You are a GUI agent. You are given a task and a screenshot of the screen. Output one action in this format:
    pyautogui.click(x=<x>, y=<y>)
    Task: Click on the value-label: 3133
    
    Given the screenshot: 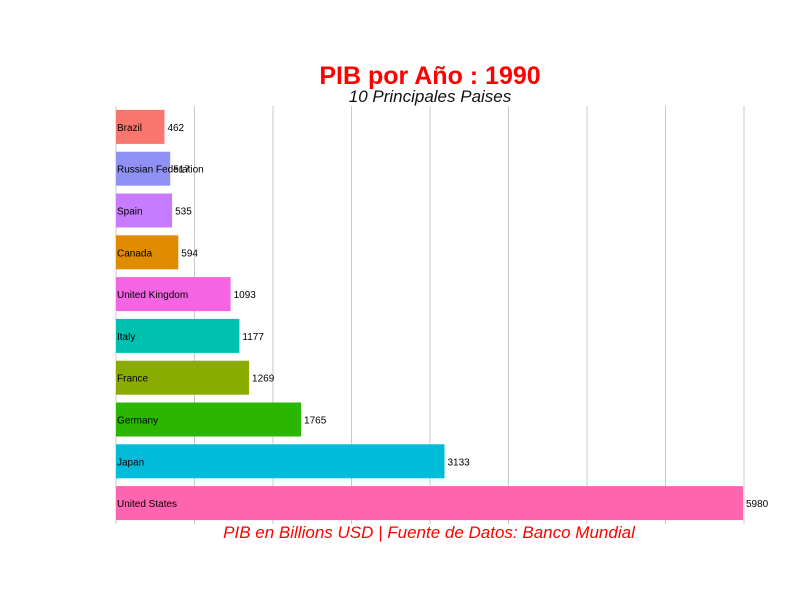 What is the action you would take?
    pyautogui.click(x=458, y=462)
    